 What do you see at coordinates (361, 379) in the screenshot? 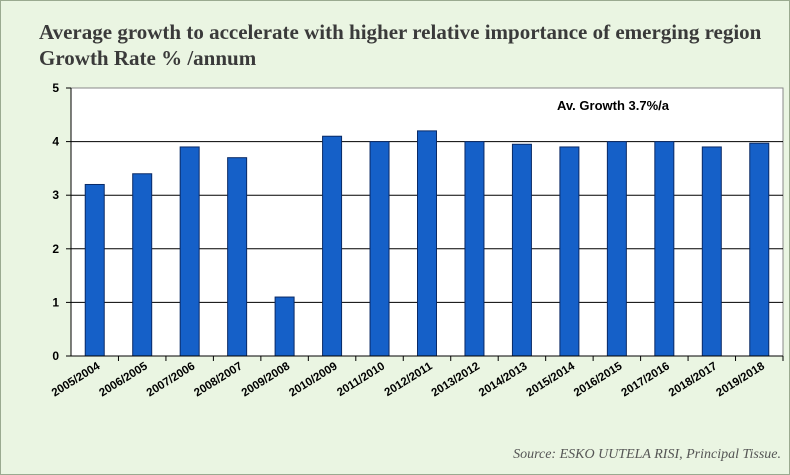
I see `x-tick-label: 2011/2010` at bounding box center [361, 379].